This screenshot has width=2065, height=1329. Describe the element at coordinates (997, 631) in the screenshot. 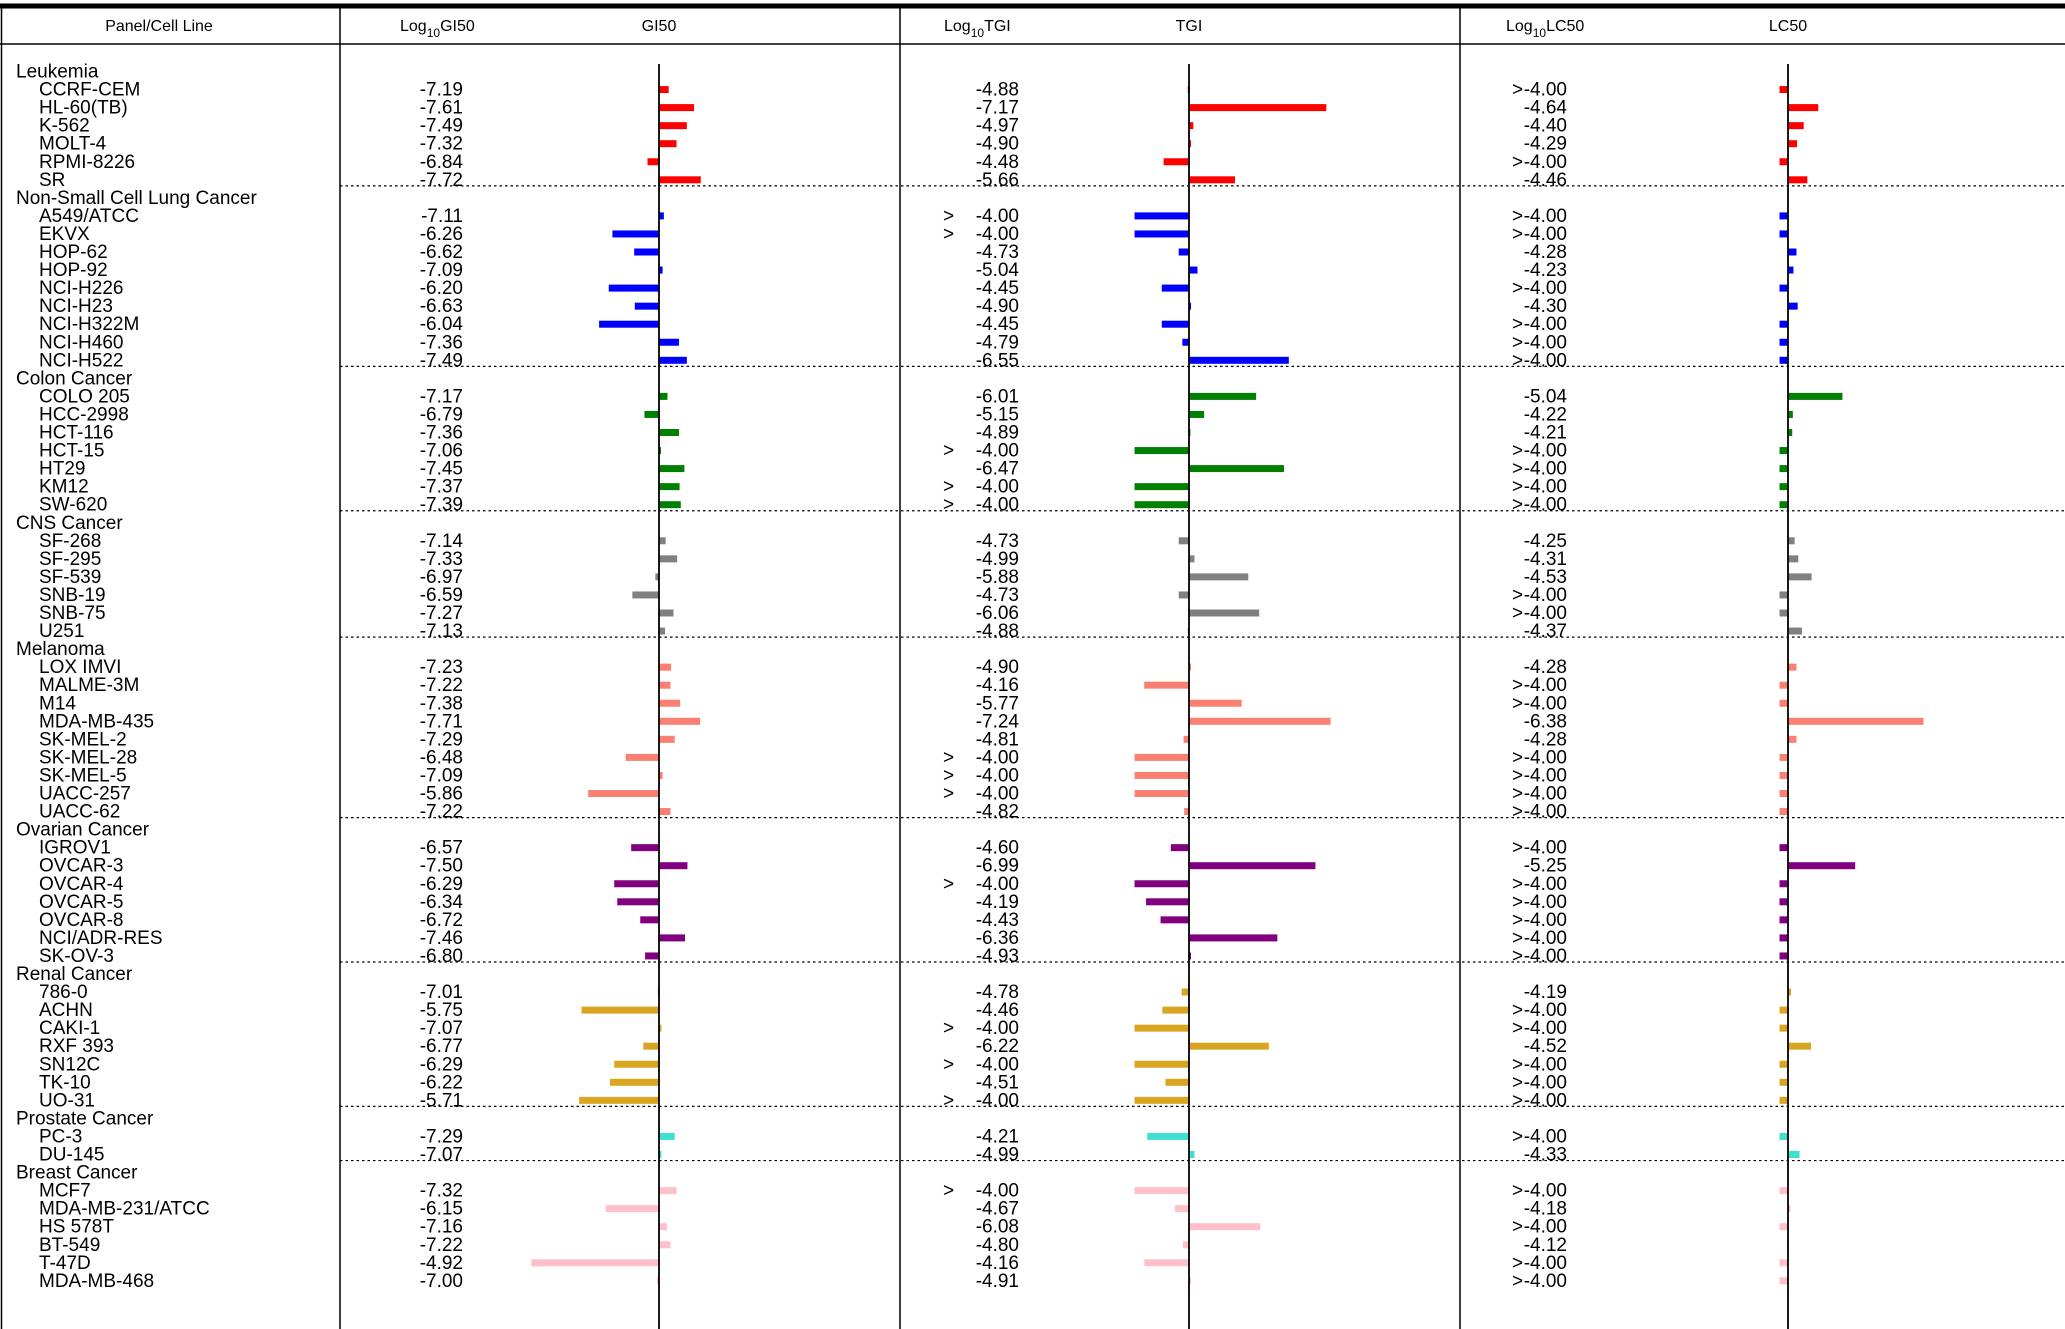

I see `tgi-value: -4.88` at that location.